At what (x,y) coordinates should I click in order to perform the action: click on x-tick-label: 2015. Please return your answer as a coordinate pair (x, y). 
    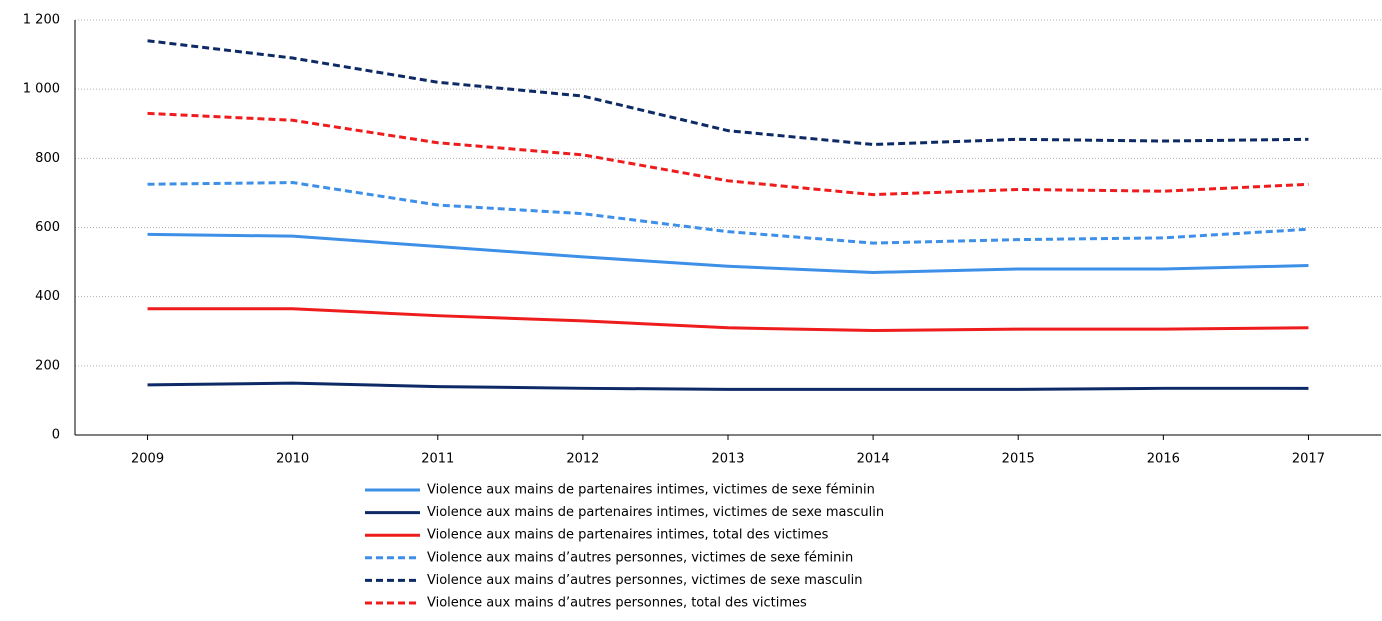
    Looking at the image, I should click on (1018, 459).